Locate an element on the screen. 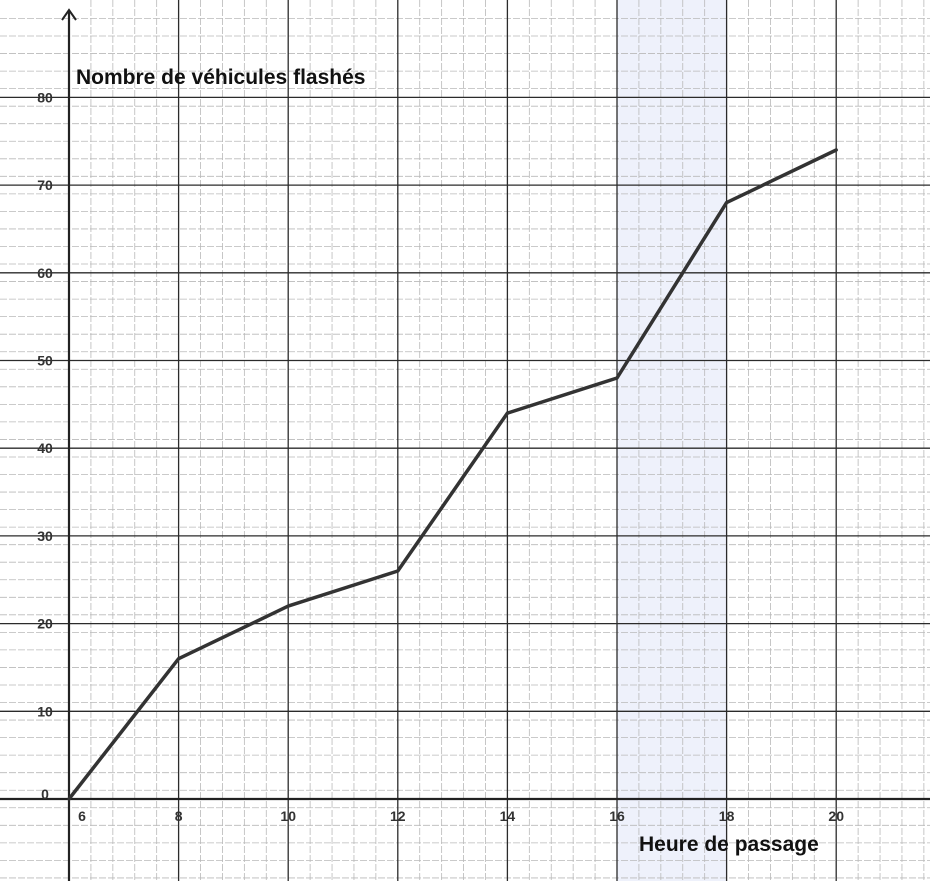 The height and width of the screenshot is (881, 930). y-tick-label: 0 is located at coordinates (45, 794).